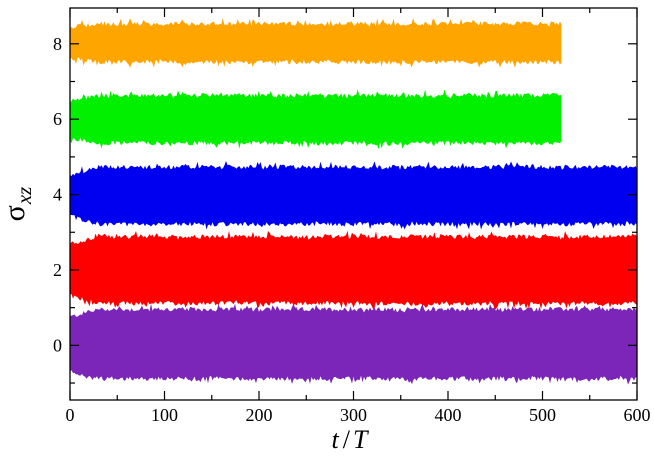 The width and height of the screenshot is (654, 457). What do you see at coordinates (24, 196) in the screenshot?
I see `y-axis-label-subscript: xz` at bounding box center [24, 196].